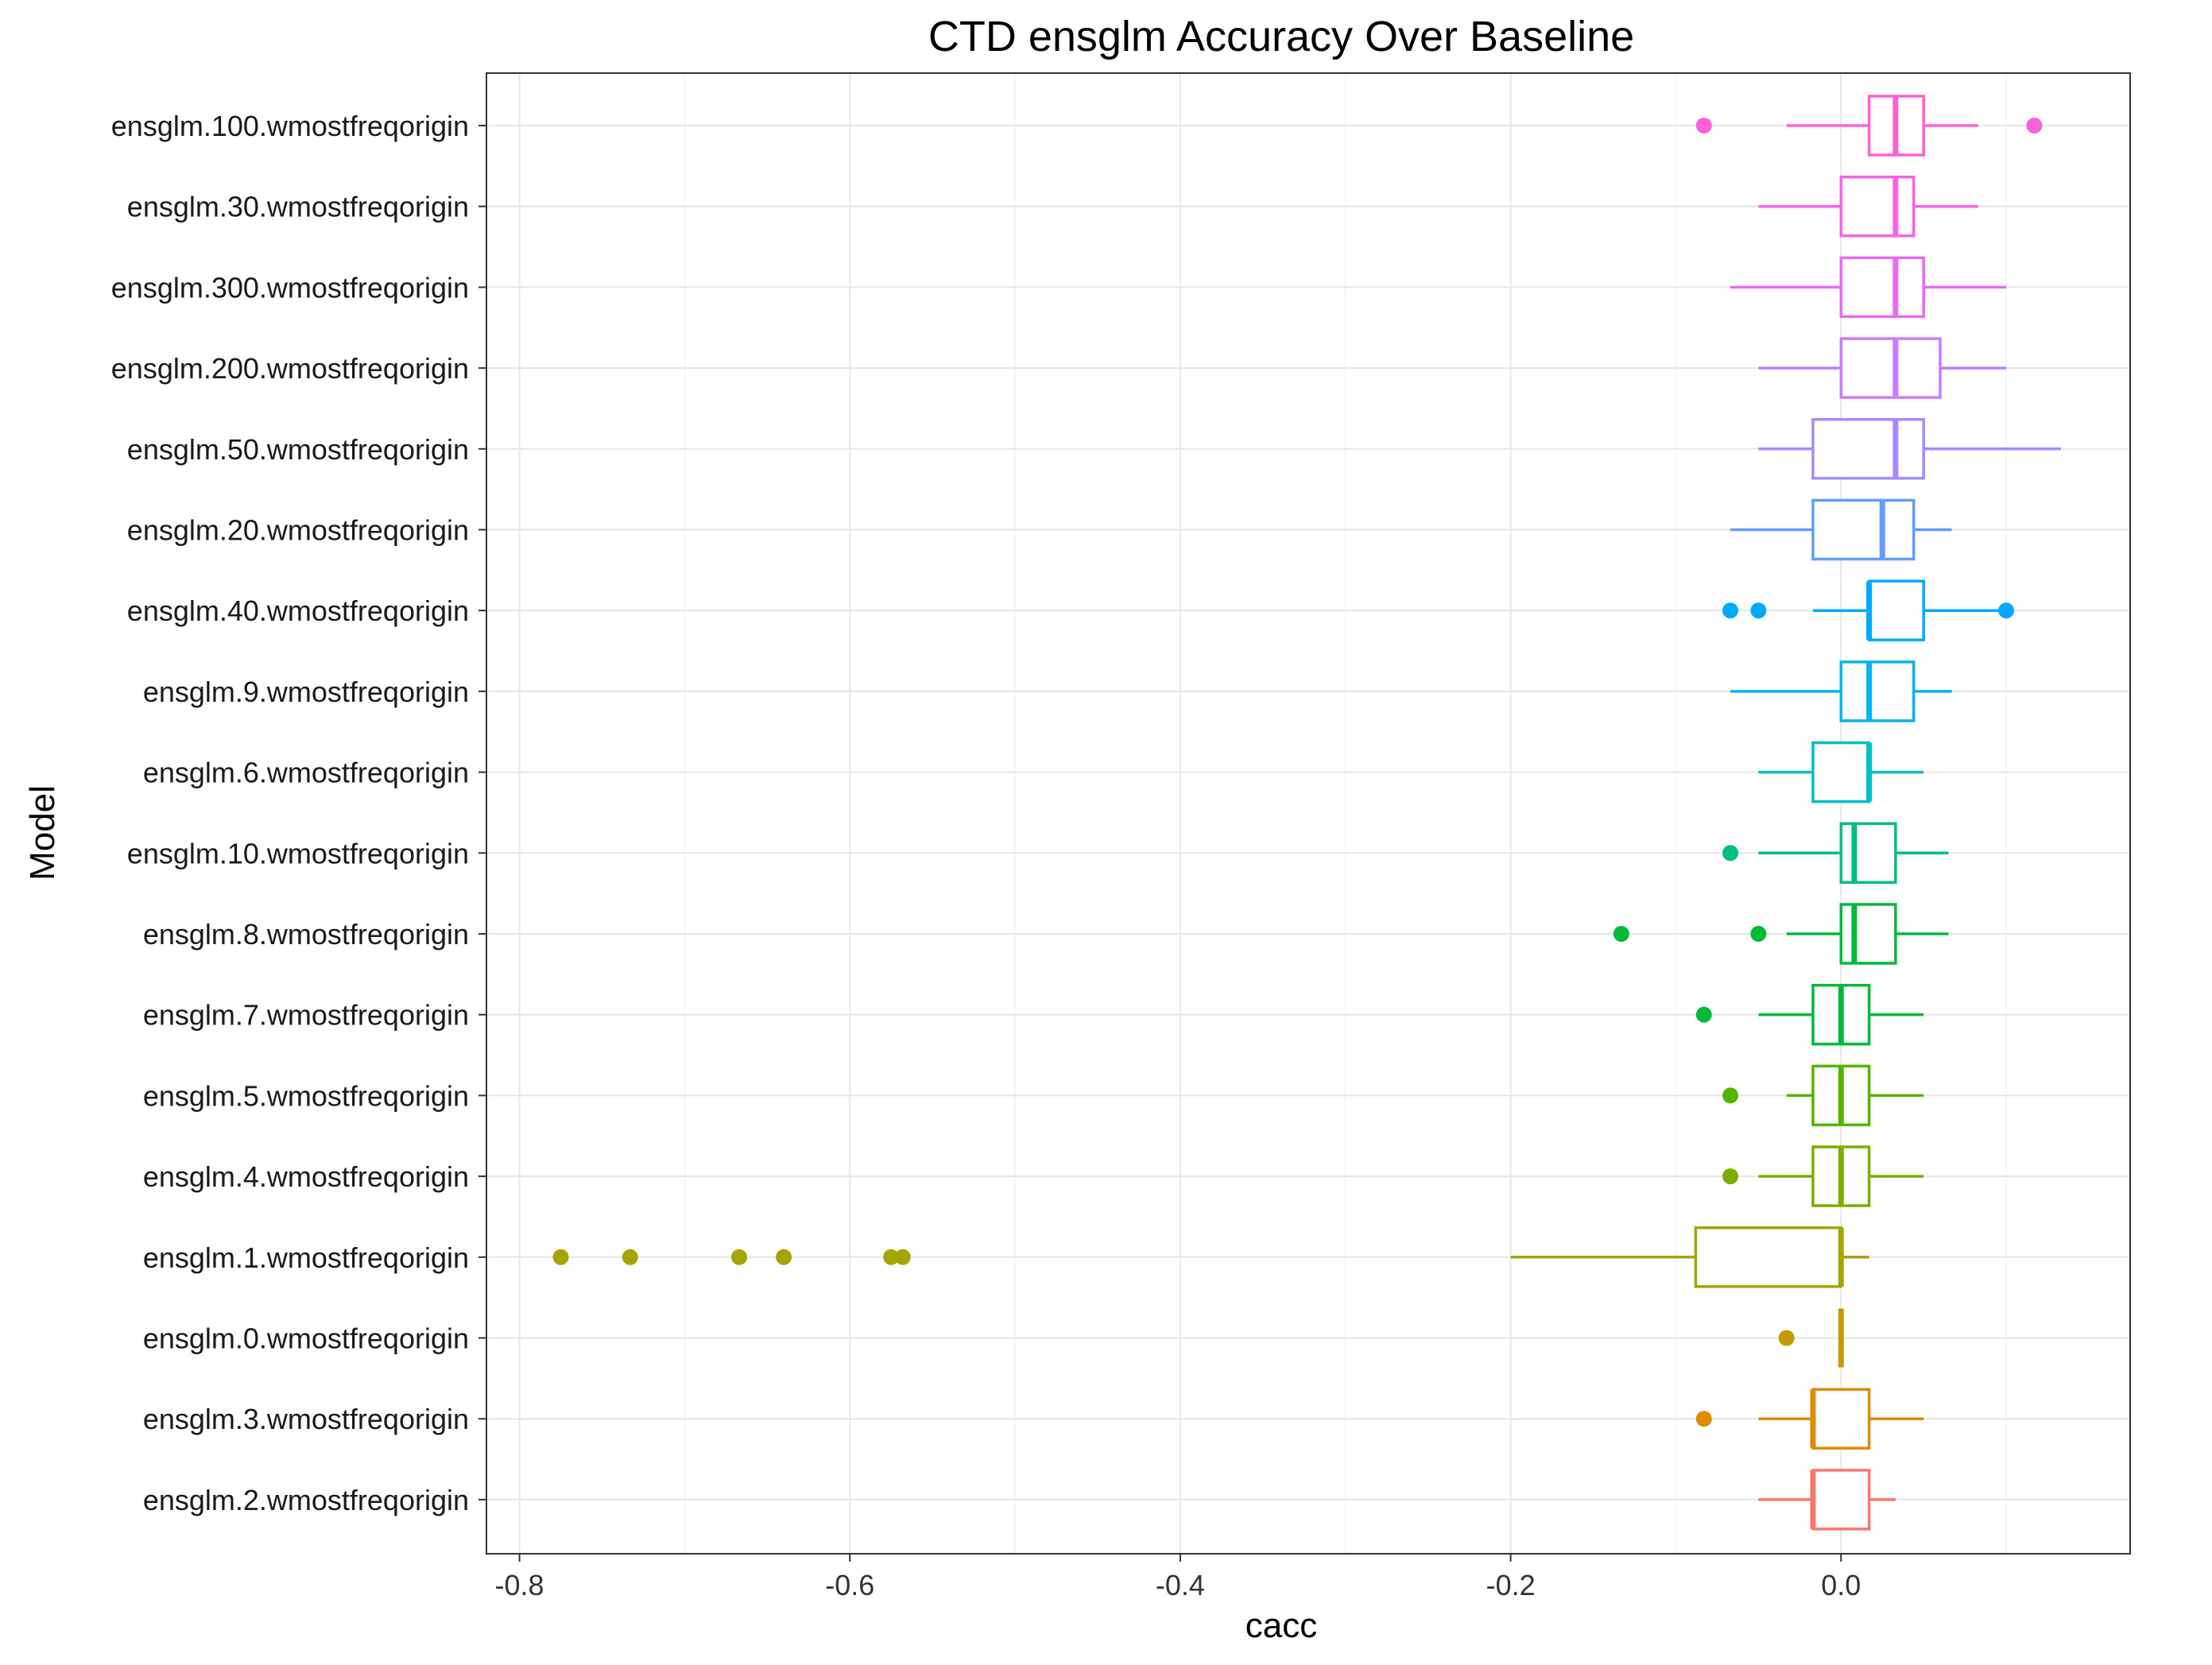 This screenshot has height=1665, width=2212. What do you see at coordinates (306, 1176) in the screenshot?
I see `category-label: ensglm.4.wmostfreqorigin` at bounding box center [306, 1176].